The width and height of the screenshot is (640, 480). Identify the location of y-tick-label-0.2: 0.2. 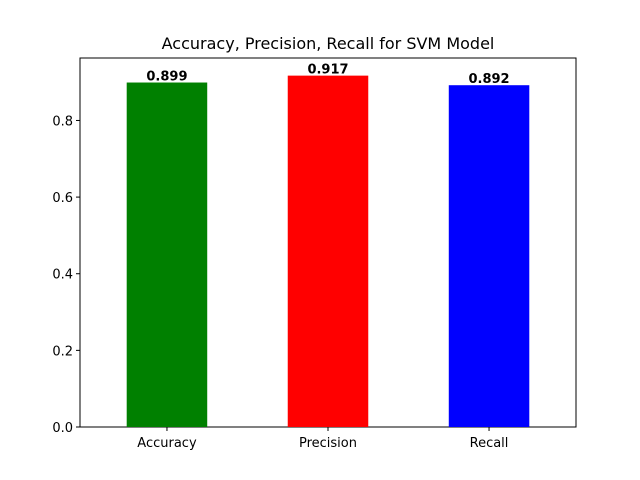
(62, 351).